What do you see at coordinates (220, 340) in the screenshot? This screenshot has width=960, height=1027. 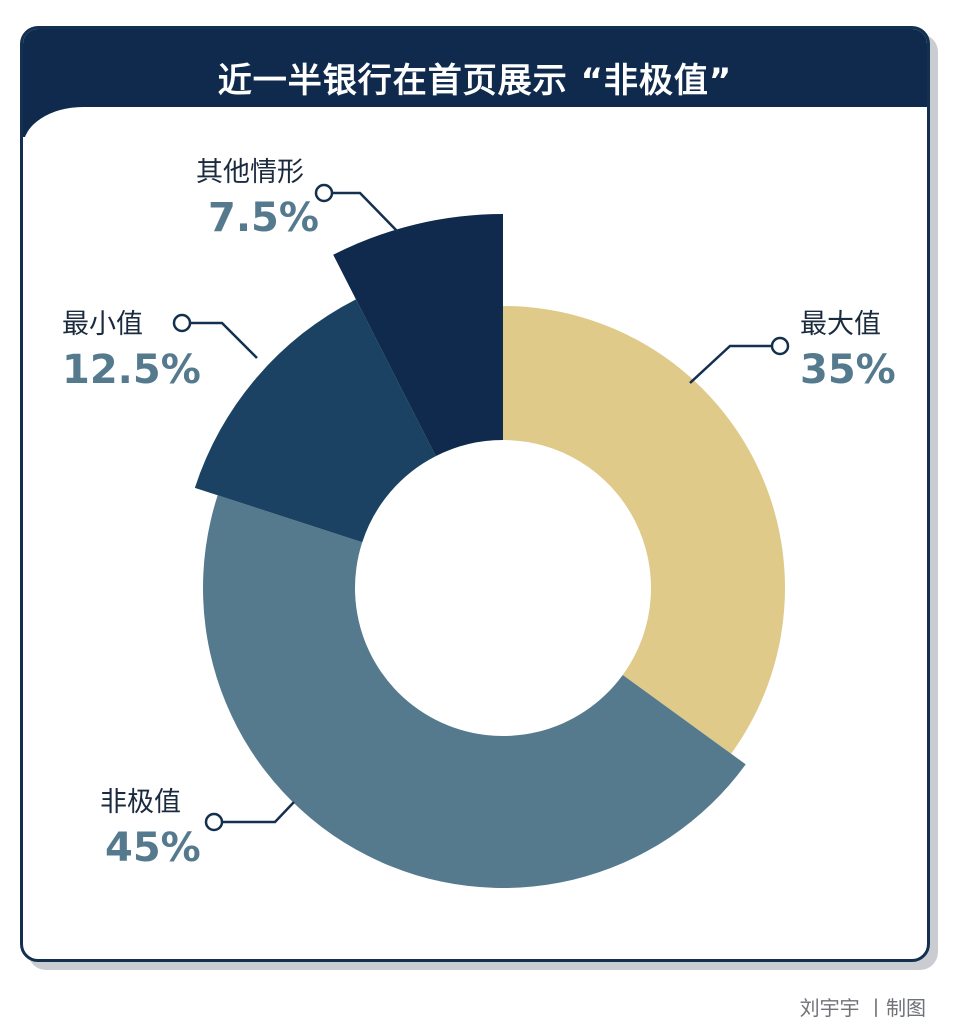 I see `leader-line-最小值` at bounding box center [220, 340].